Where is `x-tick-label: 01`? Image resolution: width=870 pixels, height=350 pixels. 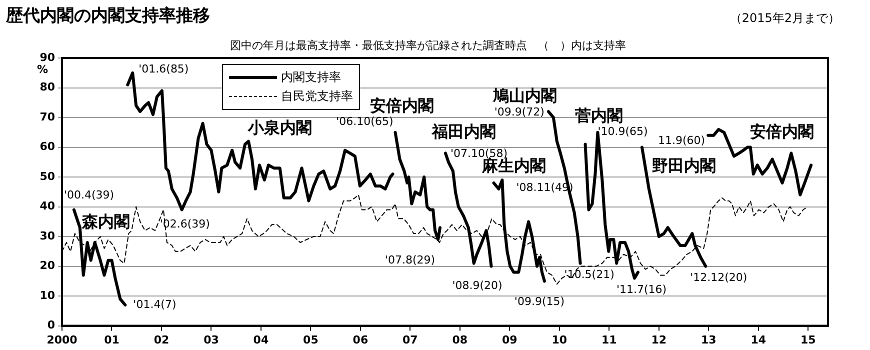
x-tick-label: 01 is located at coordinates (112, 339).